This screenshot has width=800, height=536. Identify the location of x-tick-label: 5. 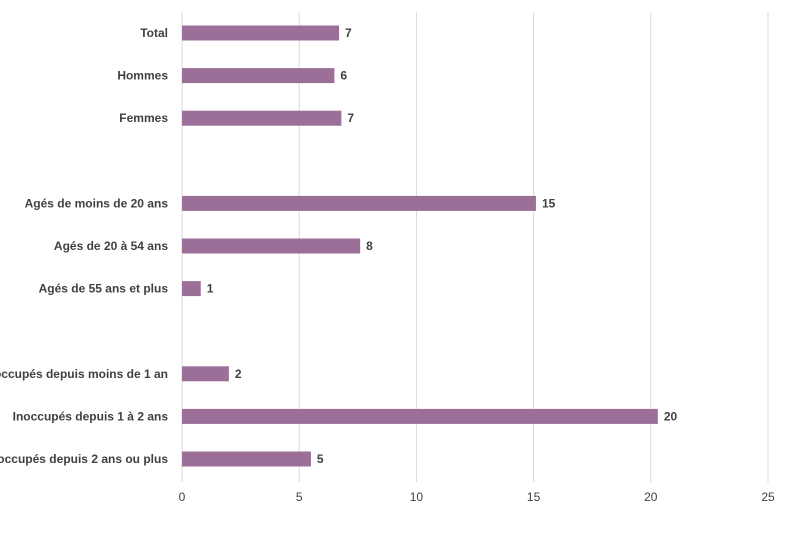
(299, 497).